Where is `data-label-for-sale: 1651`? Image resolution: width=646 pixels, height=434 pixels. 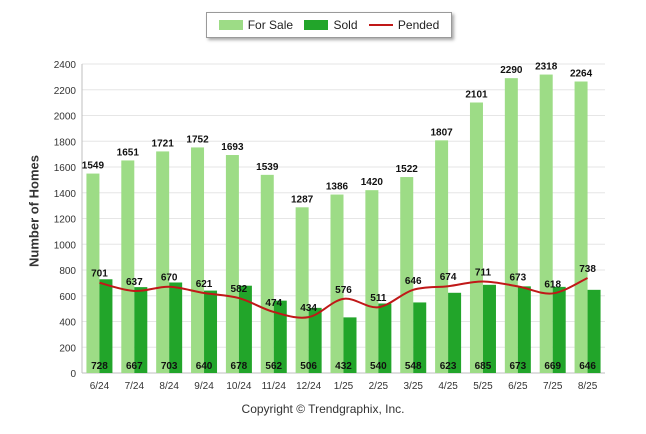
data-label-for-sale: 1651 is located at coordinates (128, 152).